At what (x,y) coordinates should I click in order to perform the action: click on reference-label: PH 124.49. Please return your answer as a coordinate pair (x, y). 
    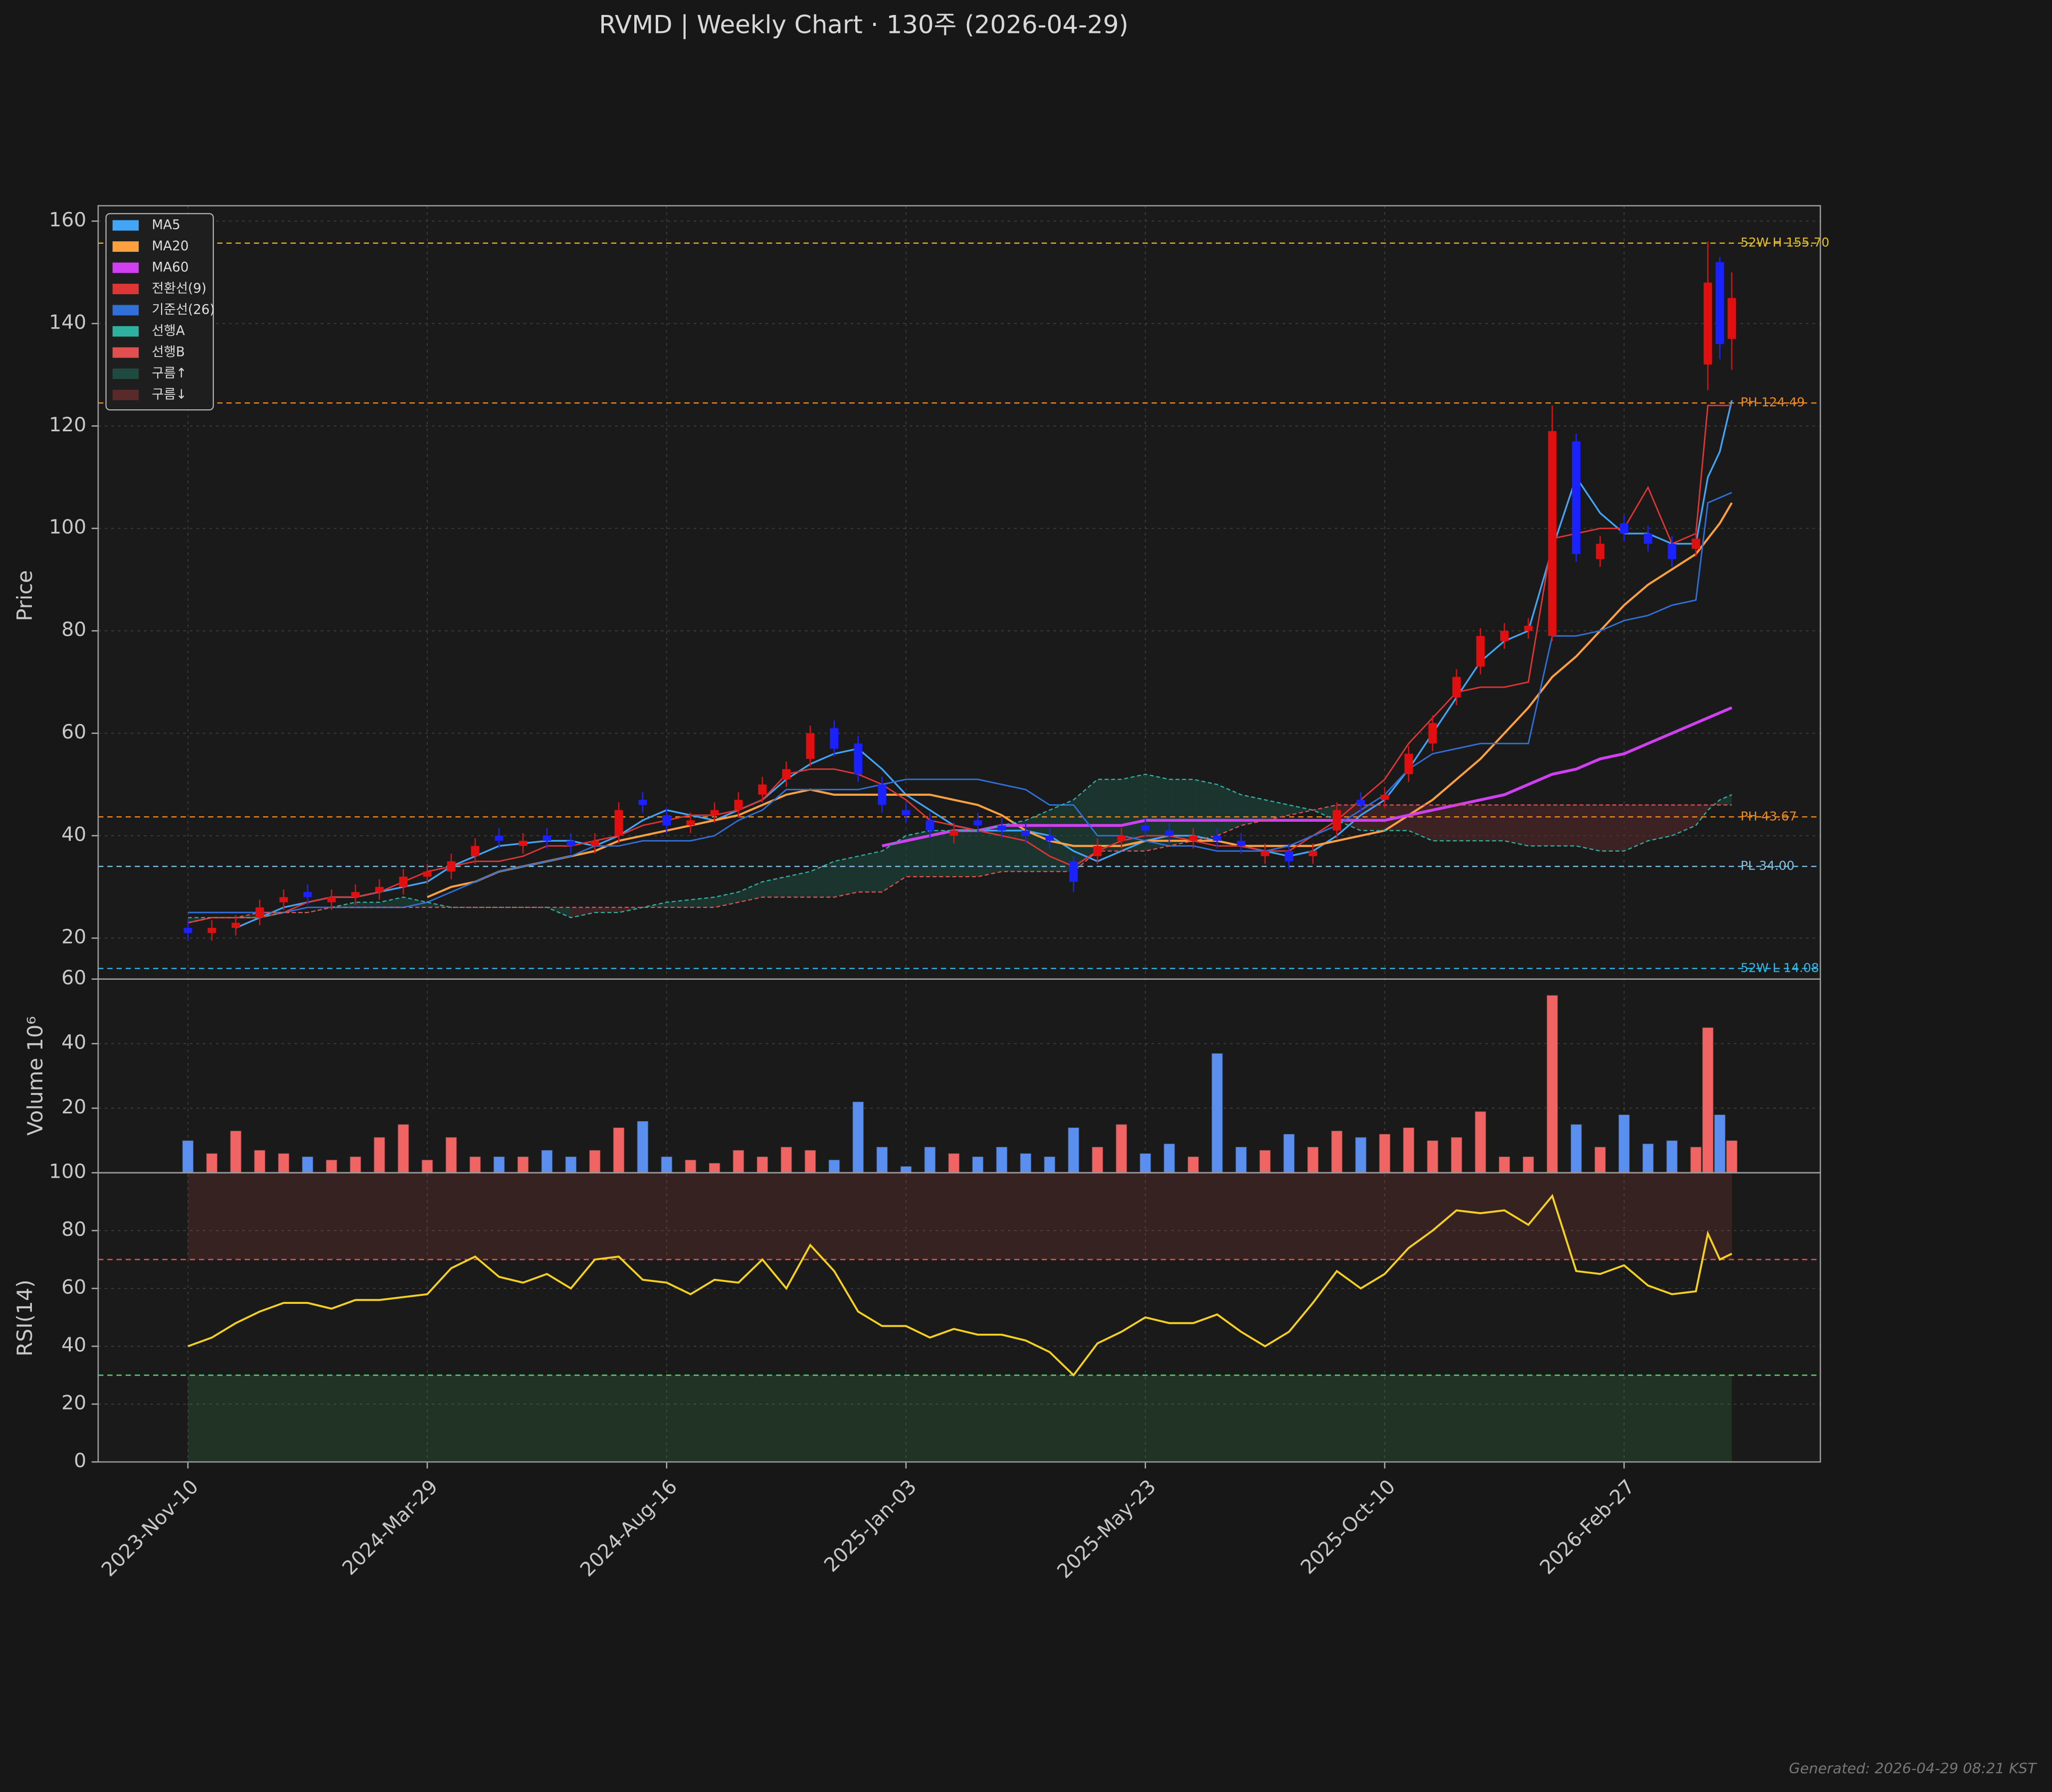
    Looking at the image, I should click on (1773, 402).